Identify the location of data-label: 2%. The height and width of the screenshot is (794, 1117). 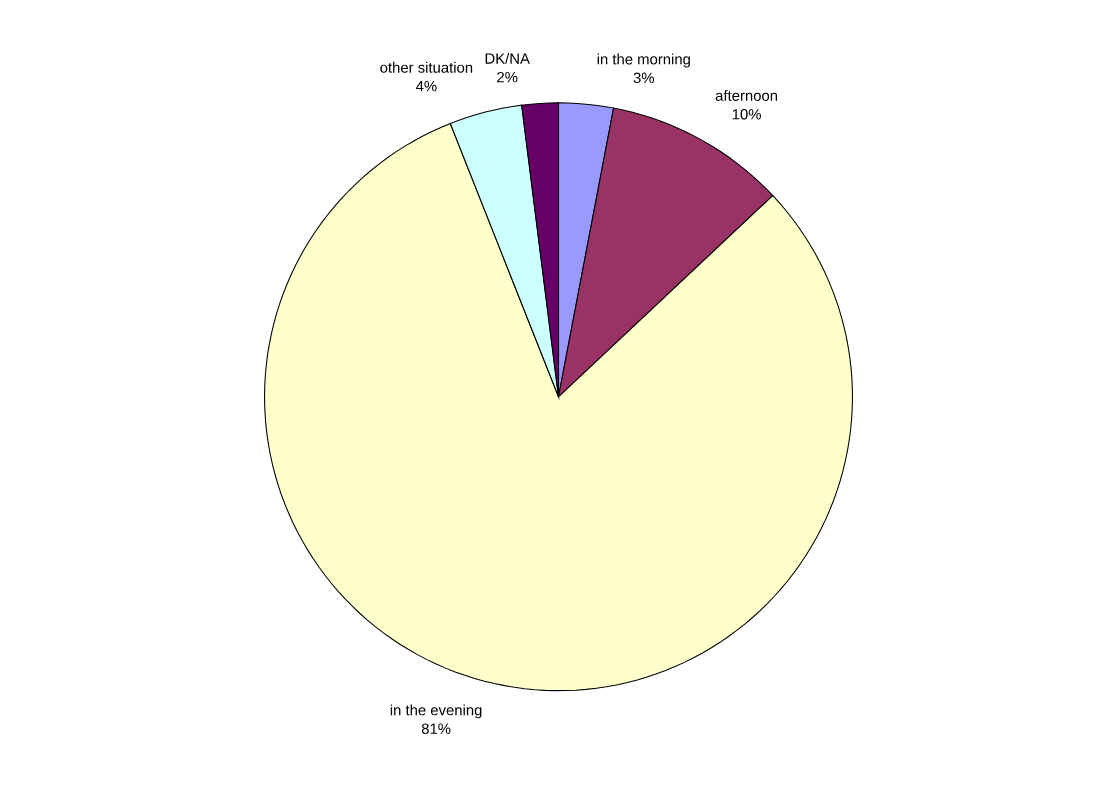
(507, 77).